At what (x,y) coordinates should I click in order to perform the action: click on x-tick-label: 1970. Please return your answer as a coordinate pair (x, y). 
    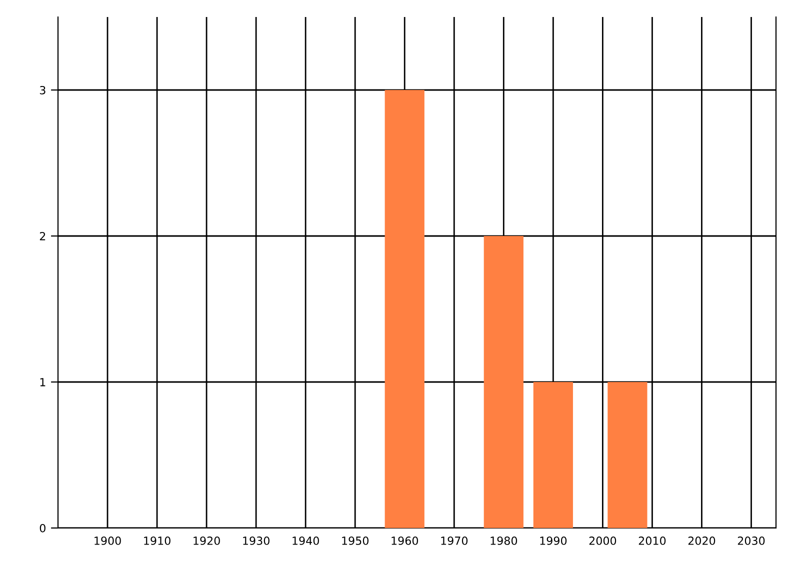
    Looking at the image, I should click on (454, 540).